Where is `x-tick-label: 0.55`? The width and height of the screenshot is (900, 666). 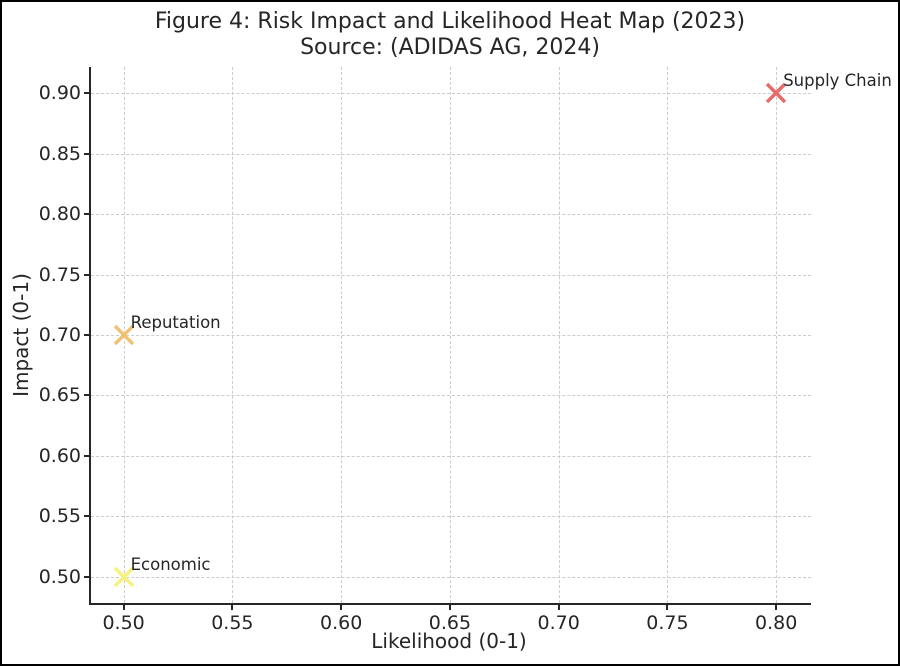 x-tick-label: 0.55 is located at coordinates (232, 623).